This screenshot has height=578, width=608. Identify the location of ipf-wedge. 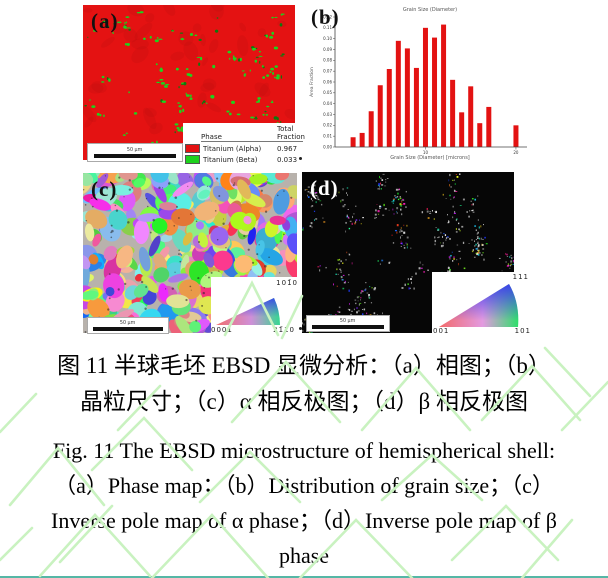
(248, 311).